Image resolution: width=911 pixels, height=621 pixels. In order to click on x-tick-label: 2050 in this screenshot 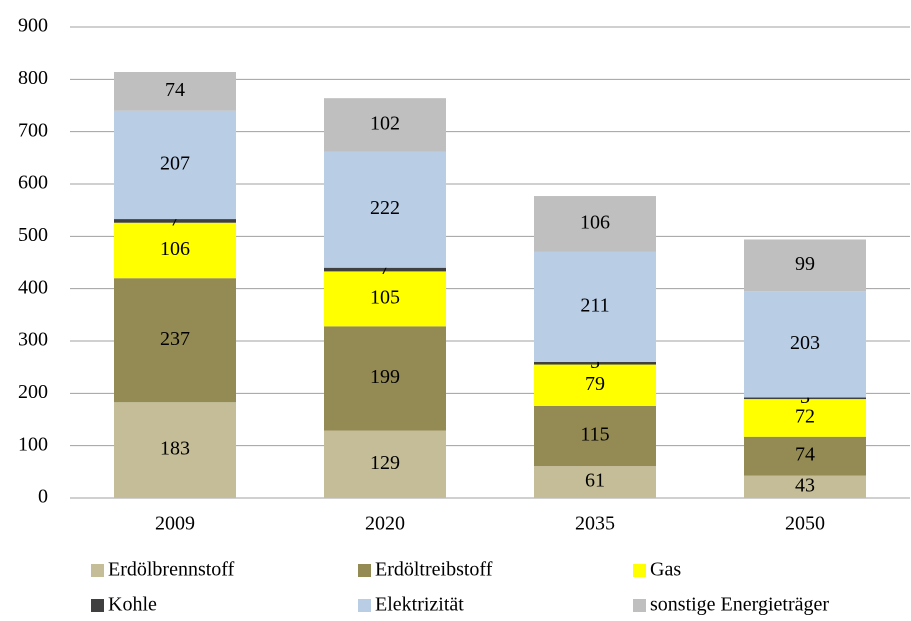, I will do `click(805, 524)`.